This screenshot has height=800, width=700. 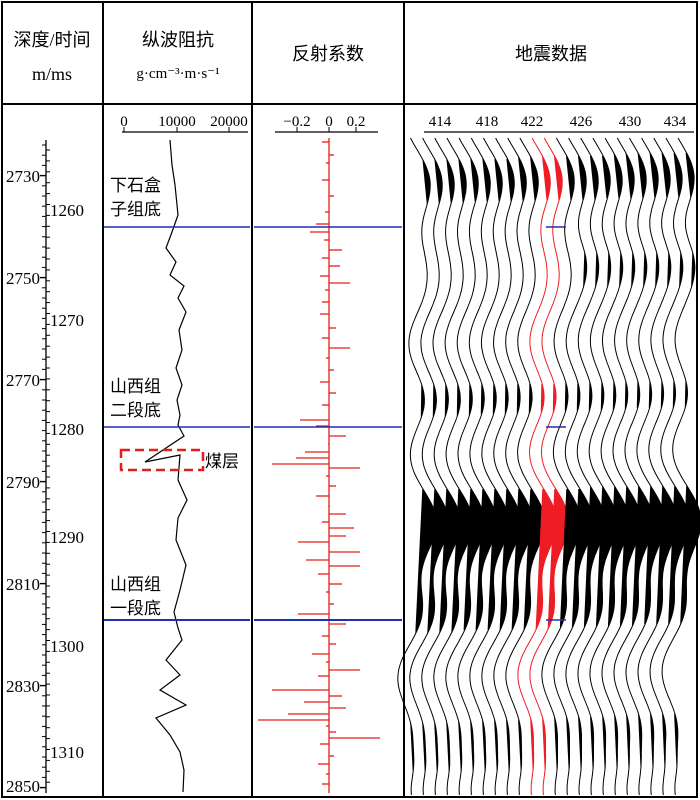 I want to click on impedance-tick-0: 0, so click(x=124, y=122).